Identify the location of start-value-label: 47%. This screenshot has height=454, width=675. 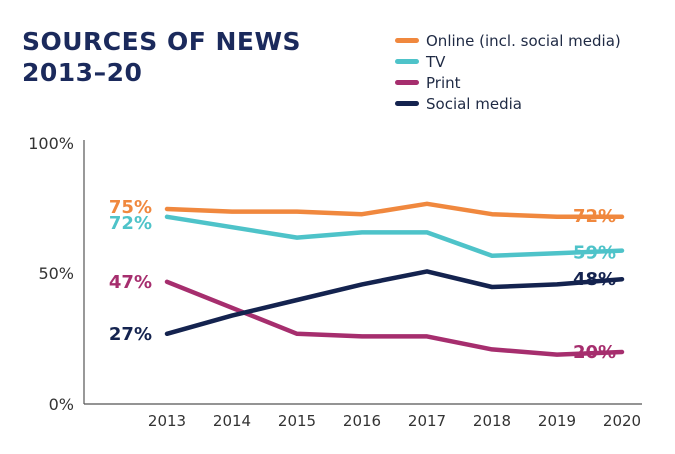
(130, 282).